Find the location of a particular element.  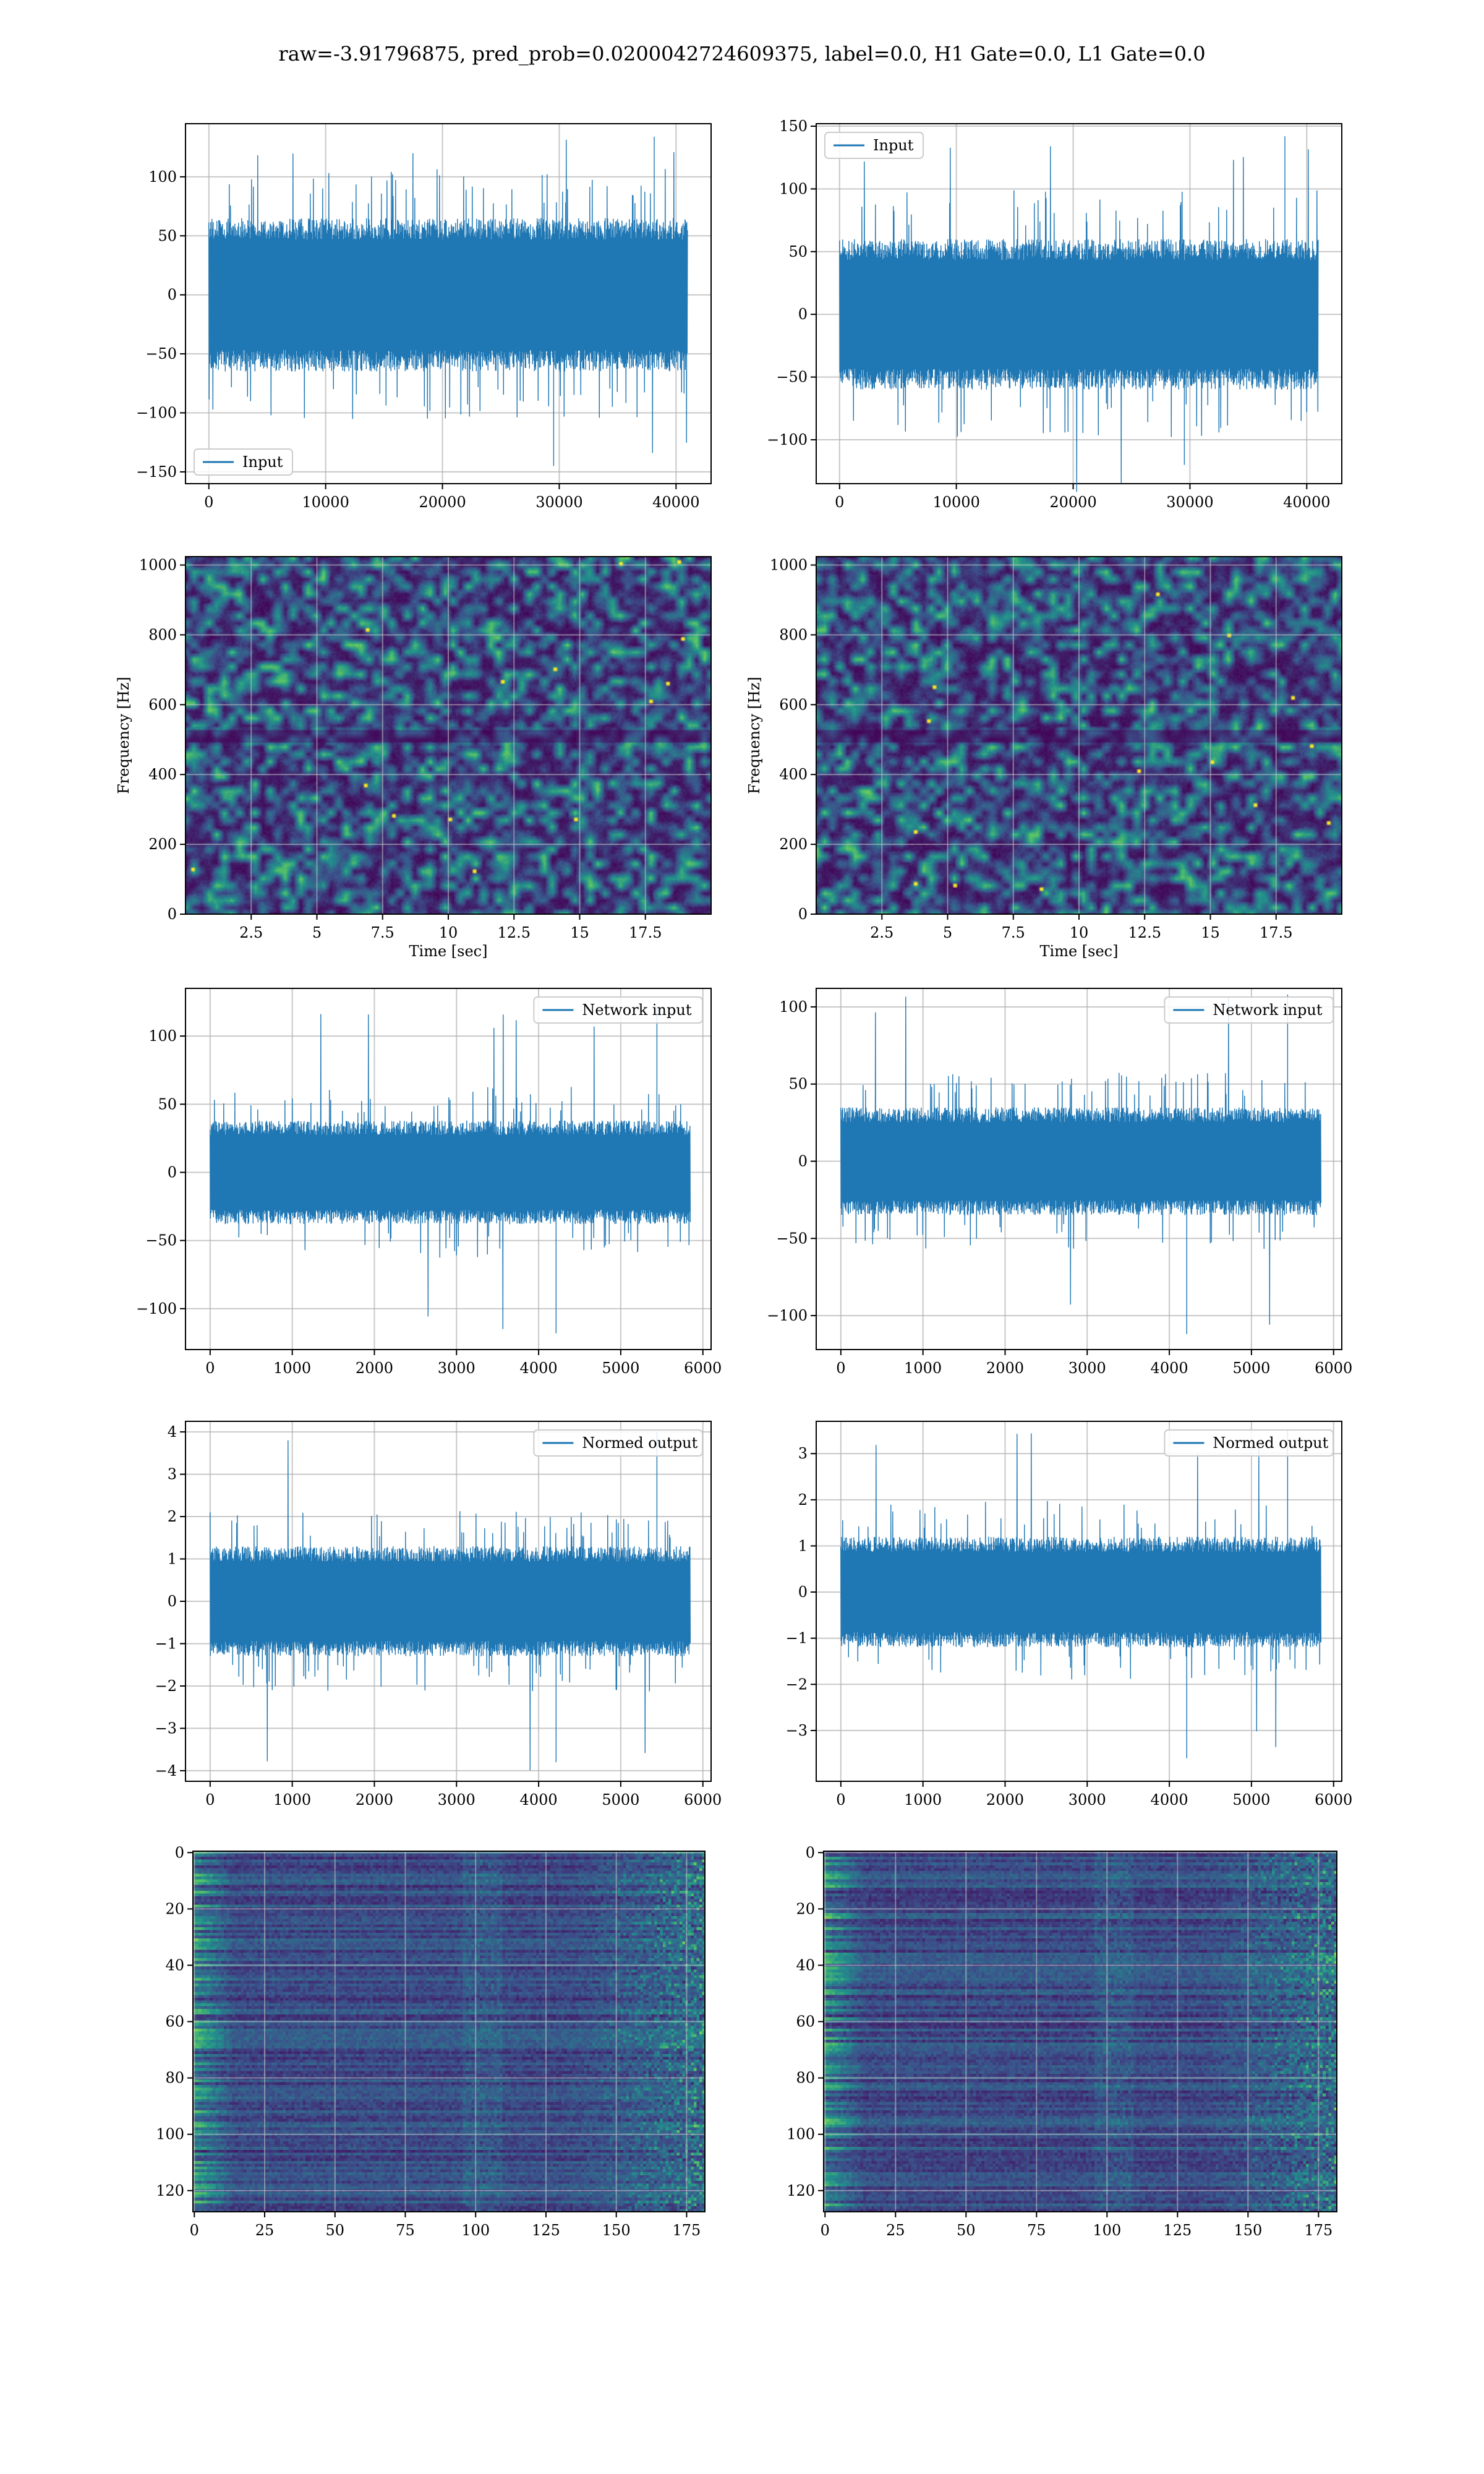

x-tick-label: 7.5 is located at coordinates (382, 932).